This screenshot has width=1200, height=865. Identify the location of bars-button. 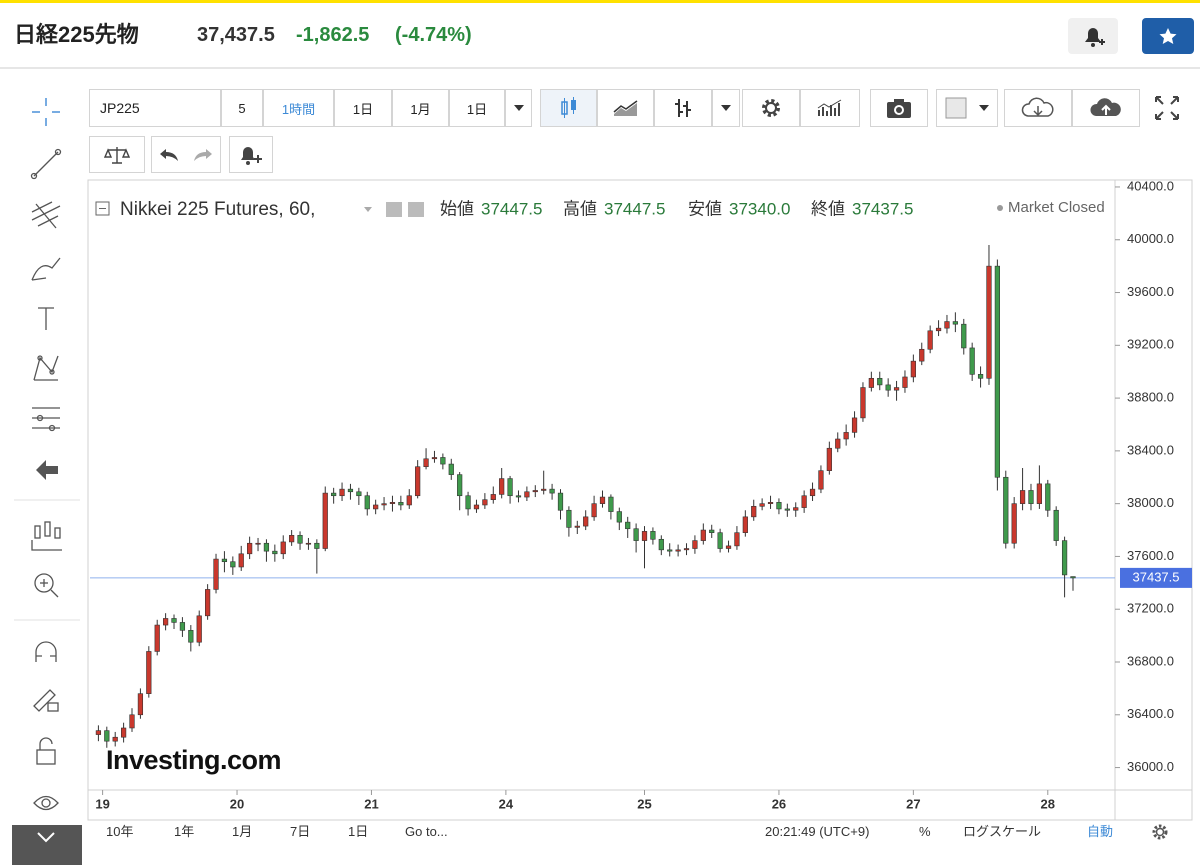
(683, 108).